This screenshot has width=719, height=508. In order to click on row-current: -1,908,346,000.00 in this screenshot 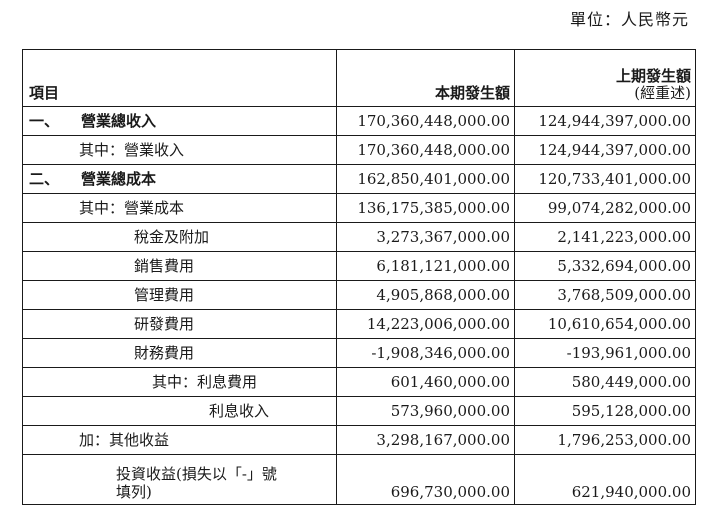, I will do `click(425, 353)`.